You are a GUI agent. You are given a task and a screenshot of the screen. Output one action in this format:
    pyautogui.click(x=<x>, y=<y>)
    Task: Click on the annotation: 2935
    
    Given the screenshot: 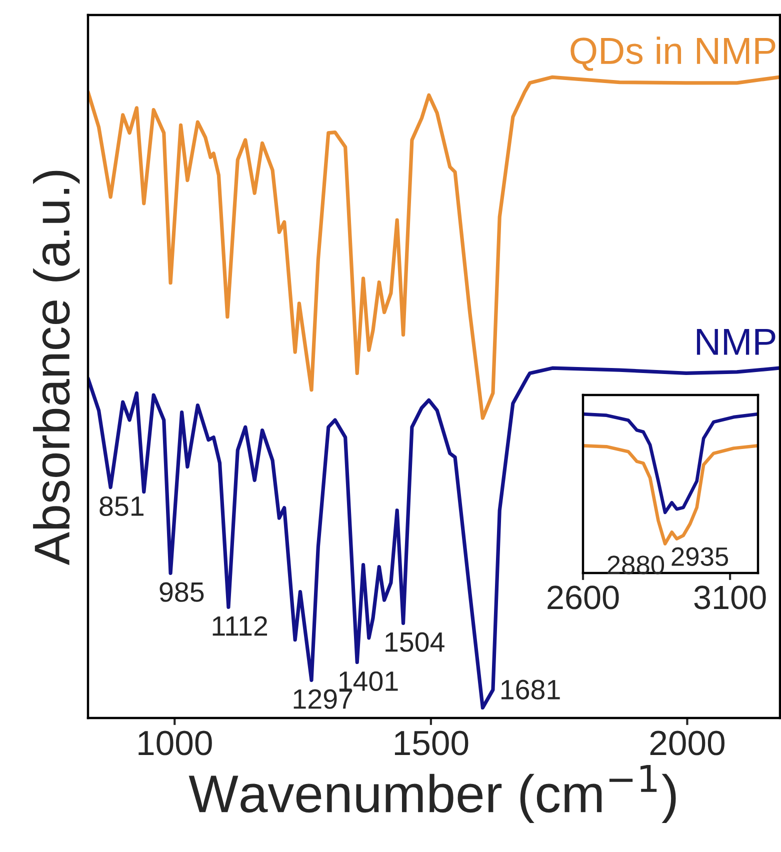 What is the action you would take?
    pyautogui.click(x=700, y=556)
    